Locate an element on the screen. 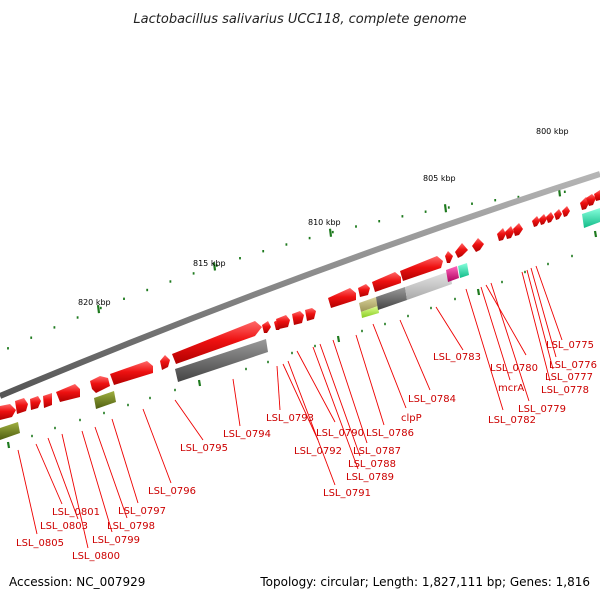  gene-label: clpP is located at coordinates (411, 418).